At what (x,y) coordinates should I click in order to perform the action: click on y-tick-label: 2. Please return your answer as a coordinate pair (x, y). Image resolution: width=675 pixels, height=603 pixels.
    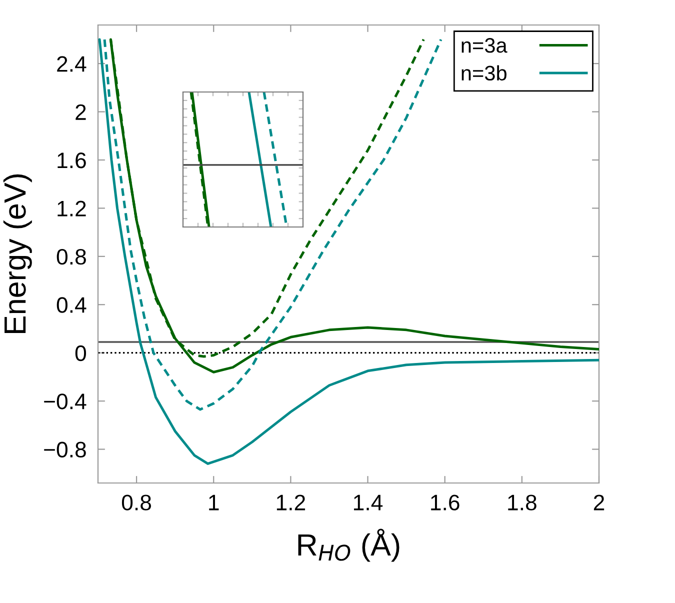
    Looking at the image, I should click on (81, 112).